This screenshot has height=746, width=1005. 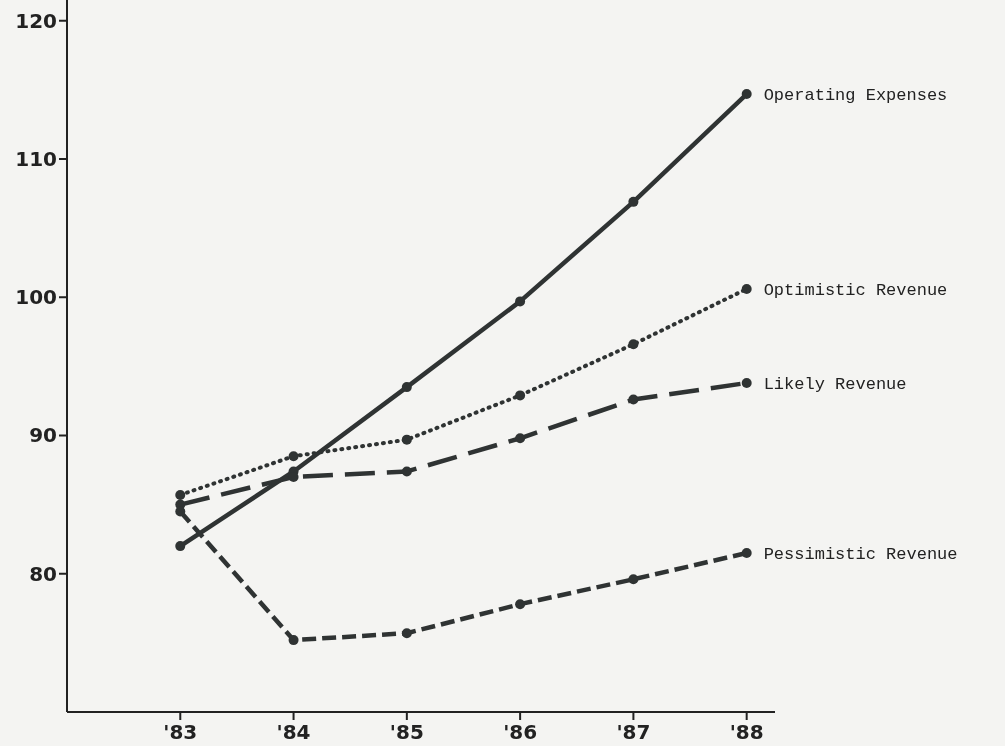 I want to click on series-label: Optimistic Revenue, so click(x=855, y=290).